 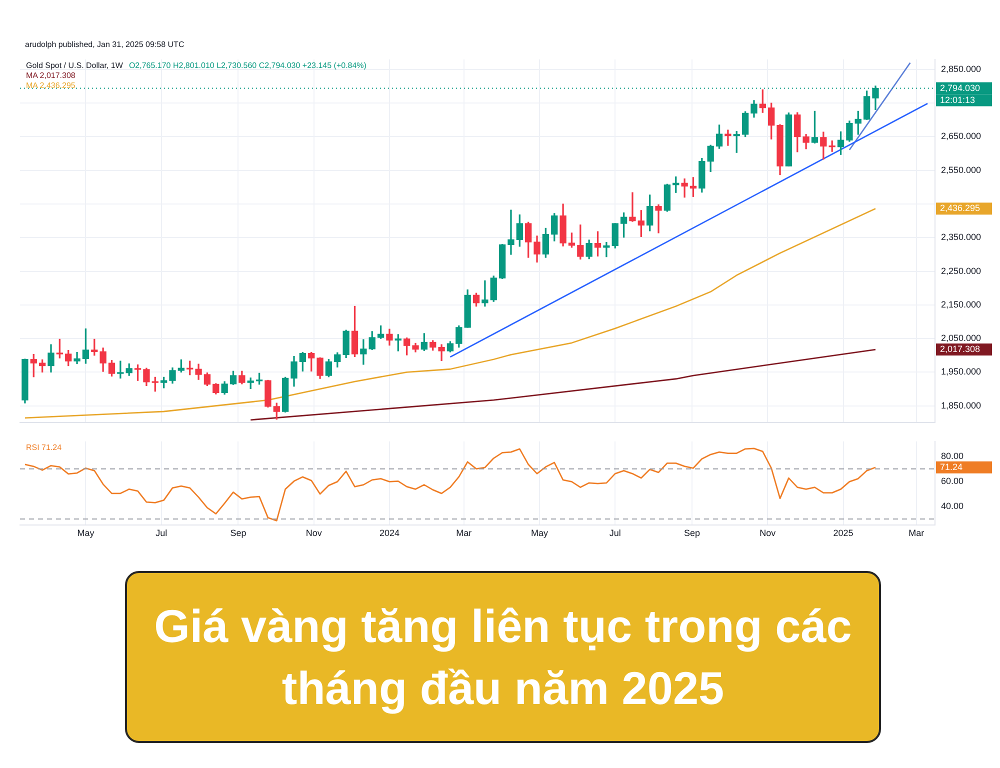 I want to click on annotation: O2,765.170 H2,801.010 L2,730.560 C2,794.030 +23.145 (+0.84%), so click(x=247, y=65).